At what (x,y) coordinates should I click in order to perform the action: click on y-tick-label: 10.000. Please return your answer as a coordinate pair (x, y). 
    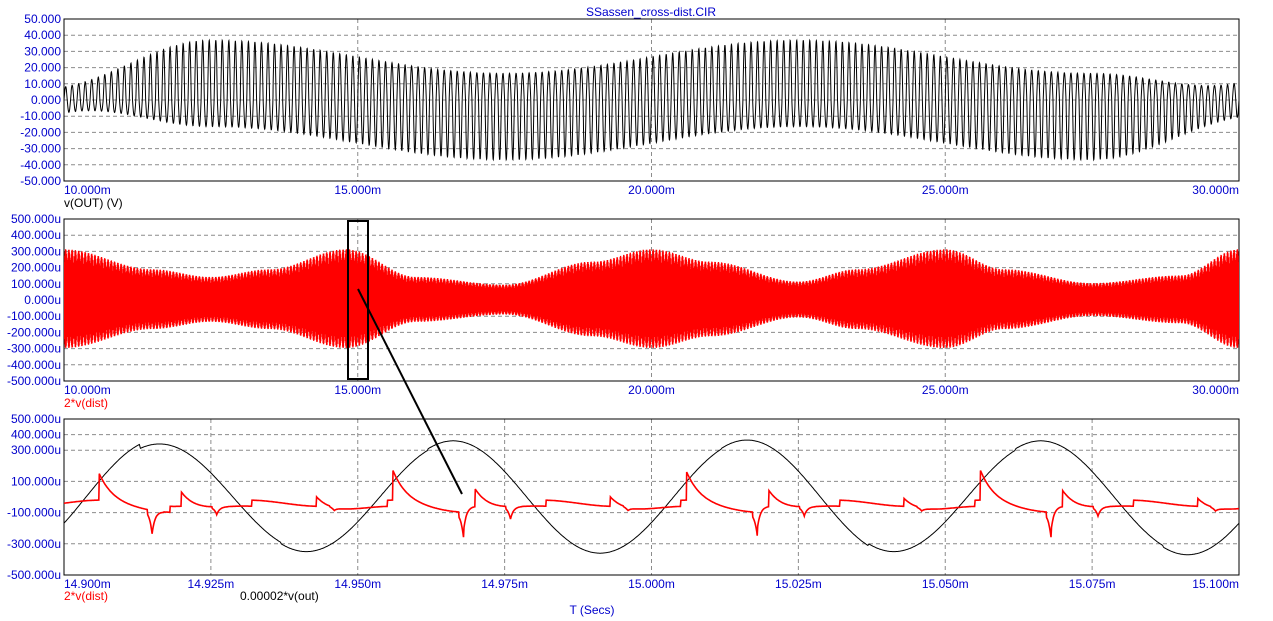
    Looking at the image, I should click on (42, 84).